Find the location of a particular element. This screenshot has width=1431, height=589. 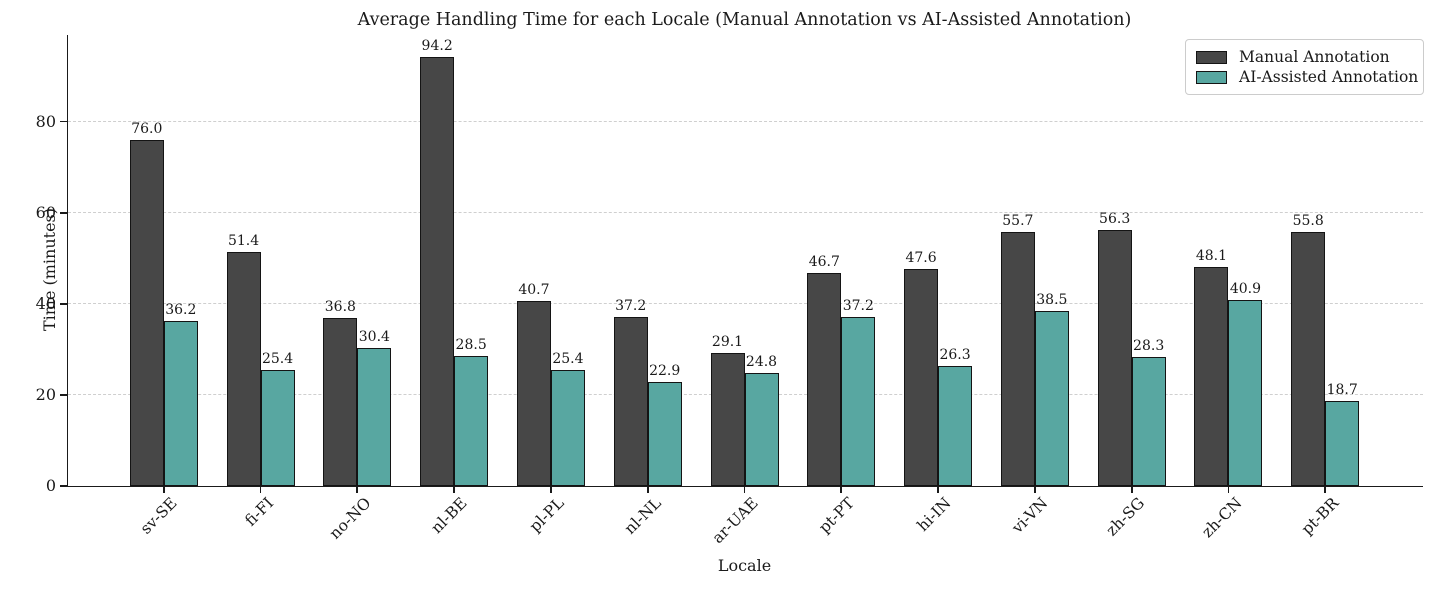

x-tick-label-text: nl-BE is located at coordinates (449, 516).